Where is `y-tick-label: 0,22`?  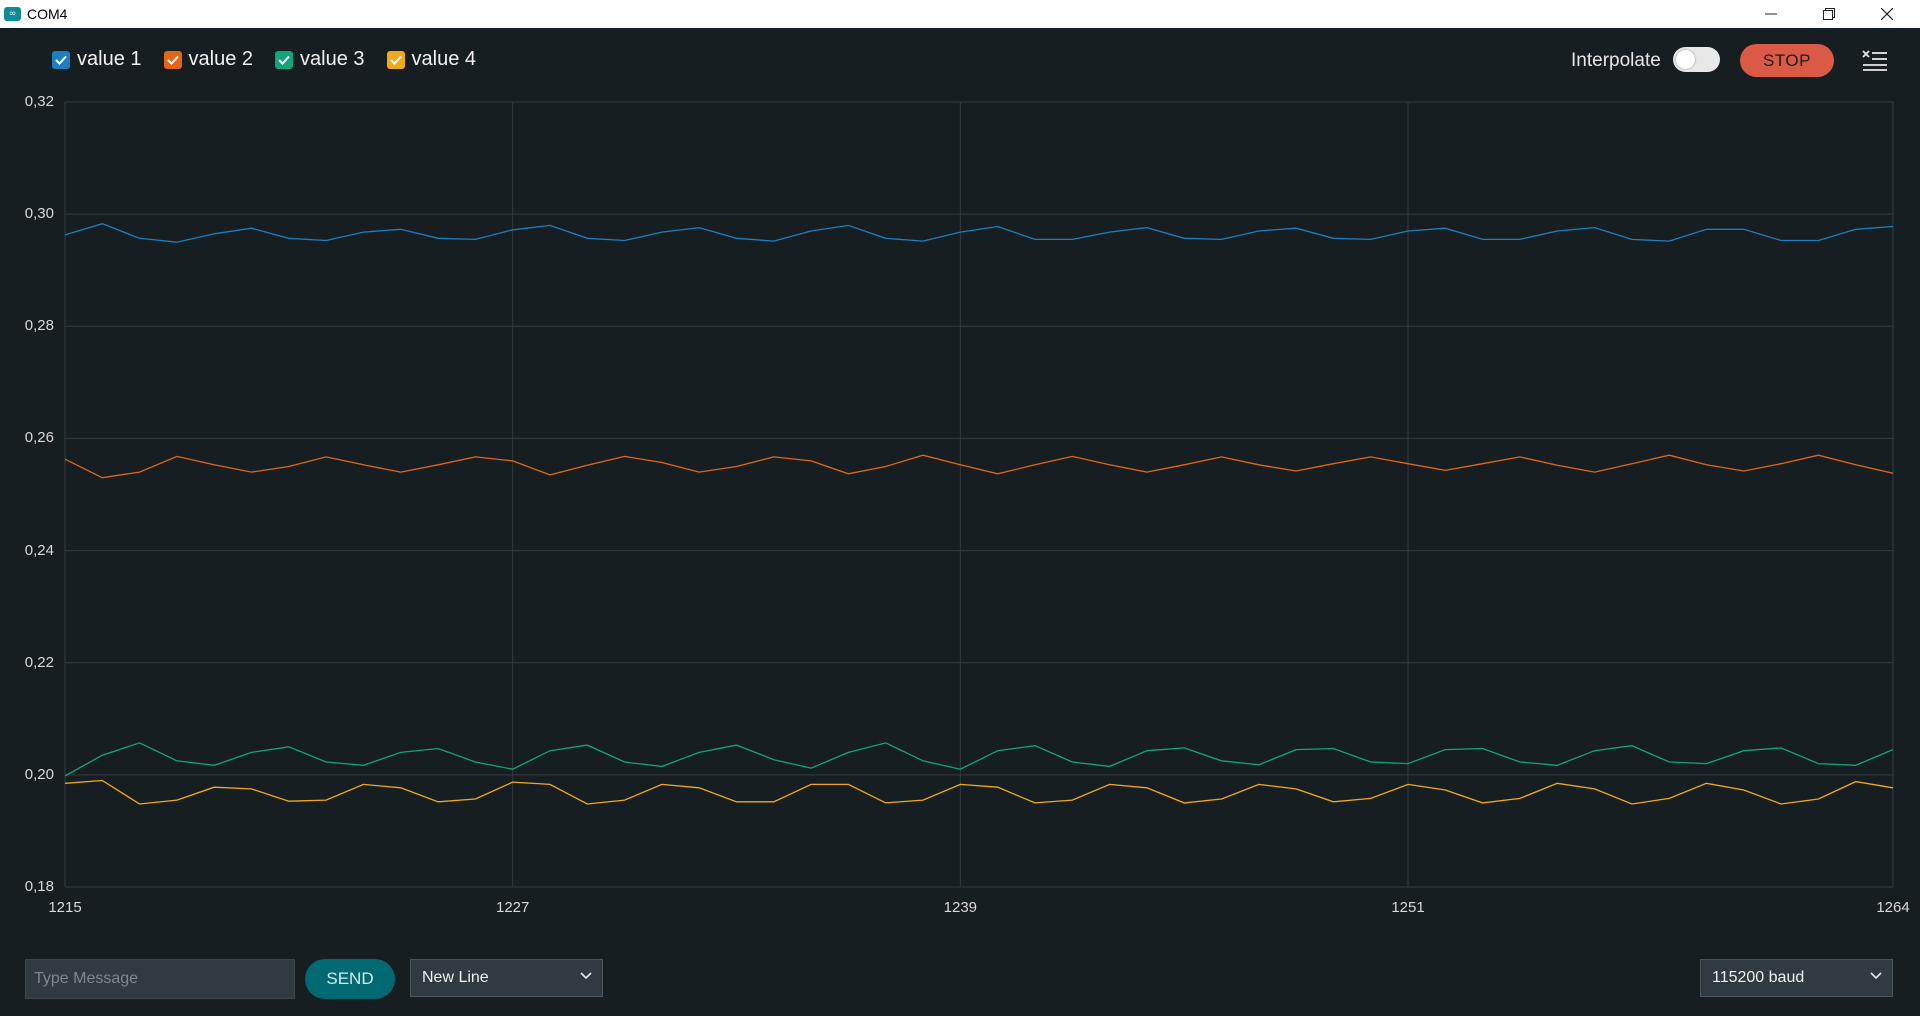 y-tick-label: 0,22 is located at coordinates (39, 662).